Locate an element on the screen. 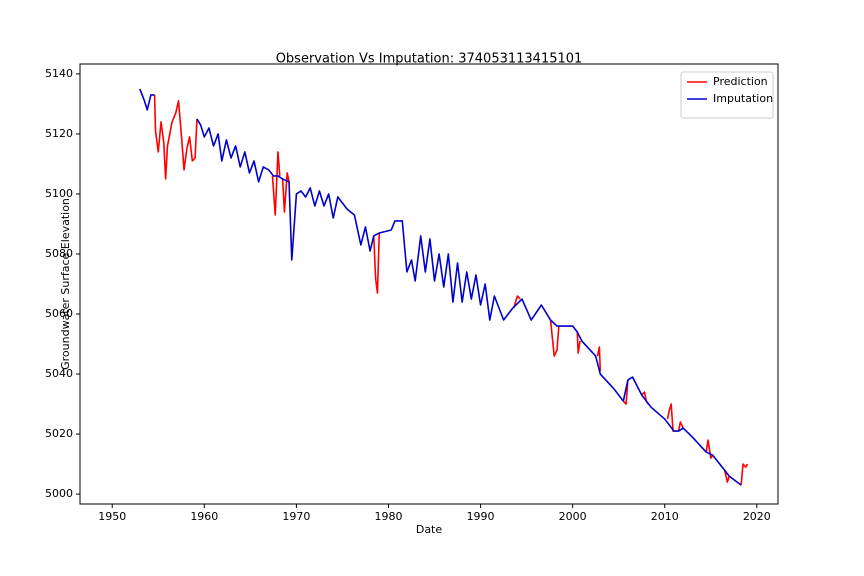  y-tick-label: 5040 is located at coordinates (59, 373).